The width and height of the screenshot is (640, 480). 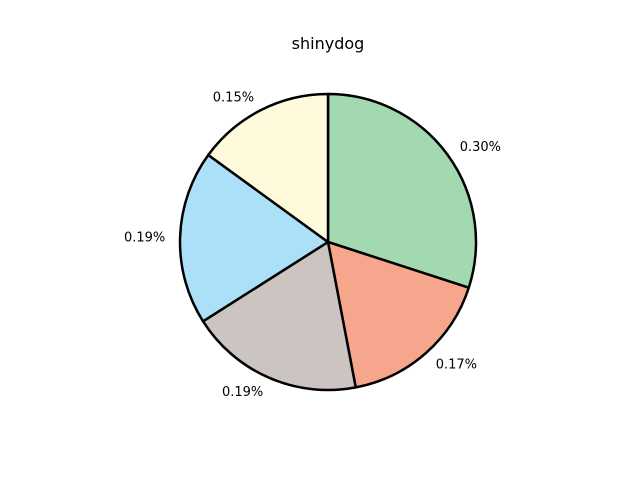 What do you see at coordinates (233, 97) in the screenshot?
I see `pie-label: 0.15%` at bounding box center [233, 97].